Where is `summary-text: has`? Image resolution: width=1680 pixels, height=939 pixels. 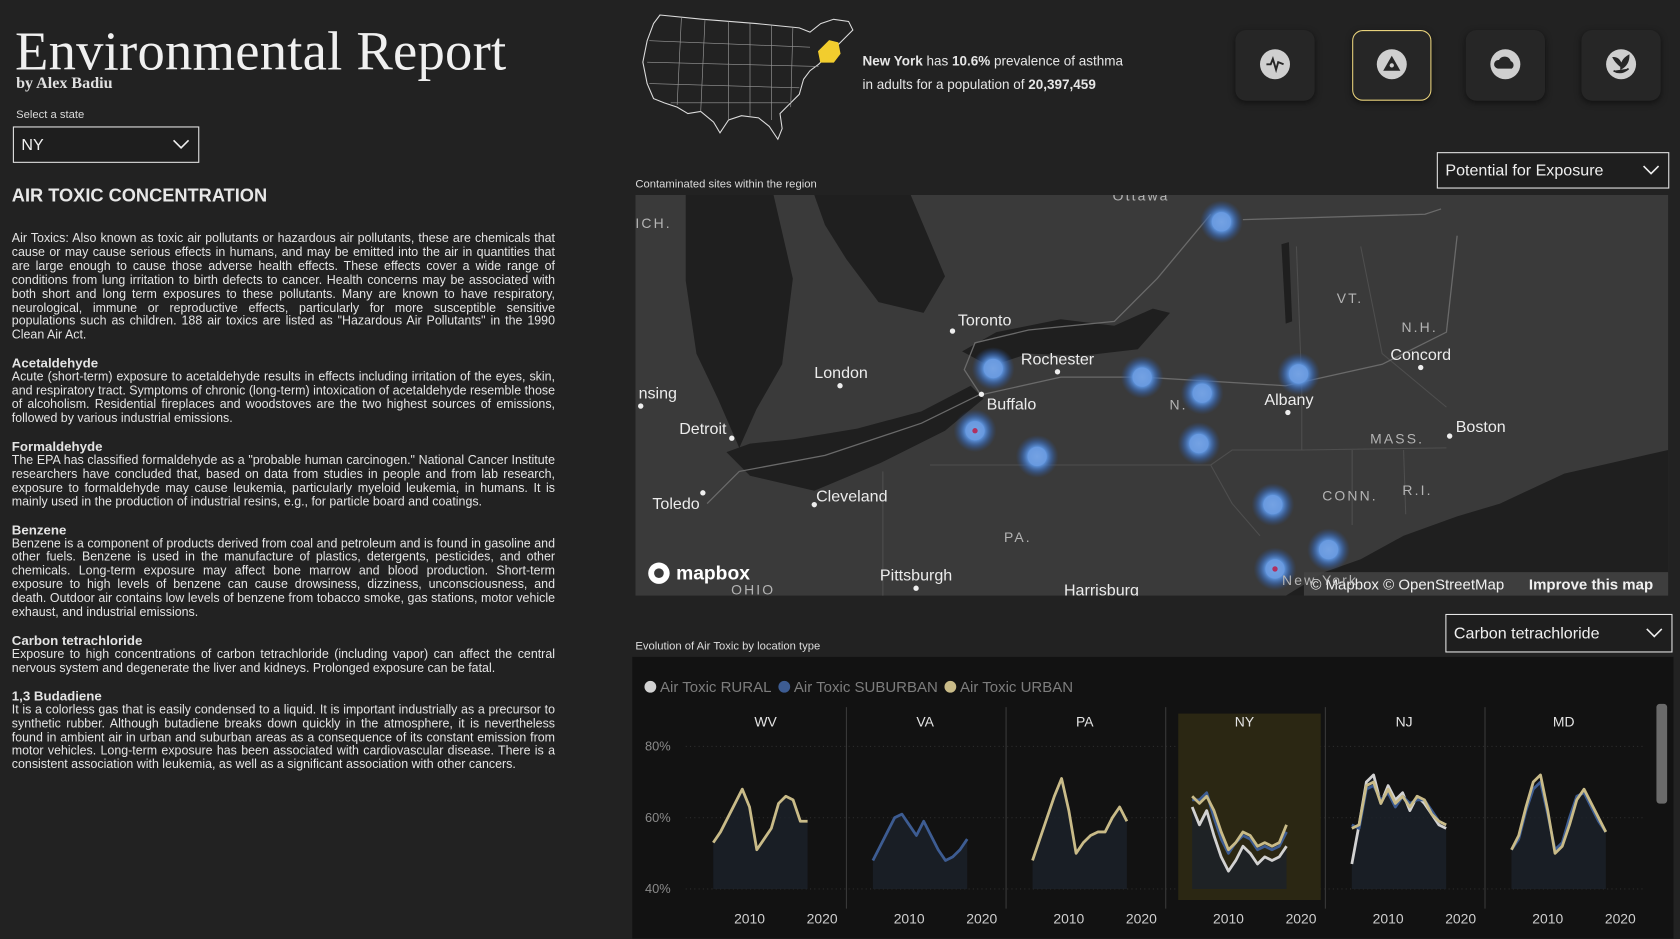
summary-text: has is located at coordinates (937, 61).